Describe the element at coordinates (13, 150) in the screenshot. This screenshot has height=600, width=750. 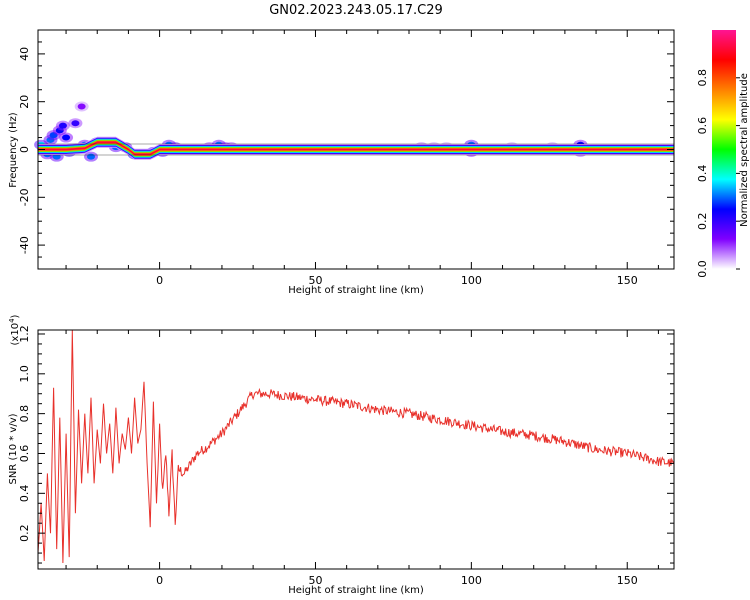
I see `top-y-axis-label: Frequency (Hz)` at that location.